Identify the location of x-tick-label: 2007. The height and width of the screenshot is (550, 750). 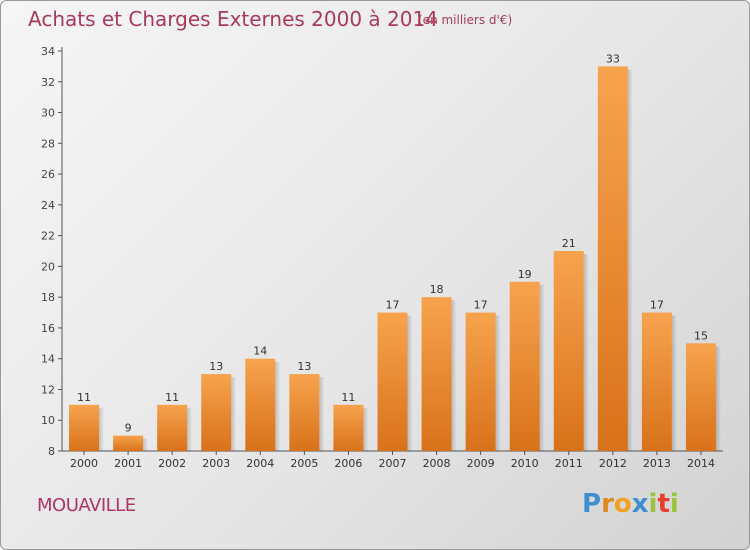
(393, 463).